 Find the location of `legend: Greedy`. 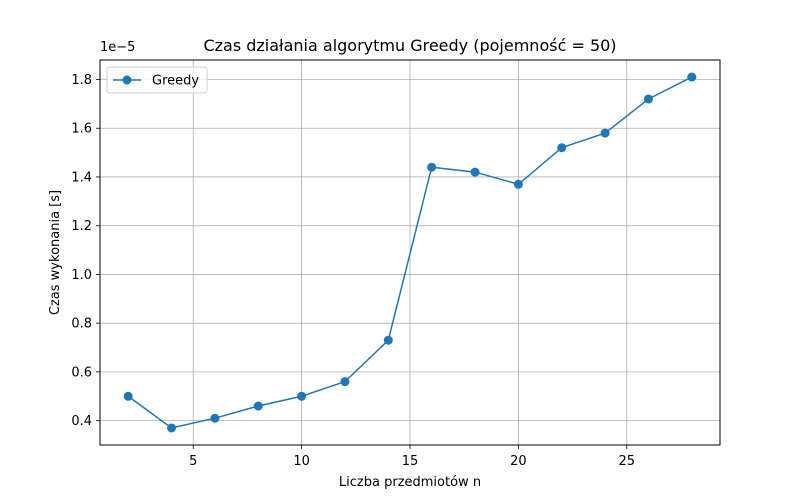

legend: Greedy is located at coordinates (157, 80).